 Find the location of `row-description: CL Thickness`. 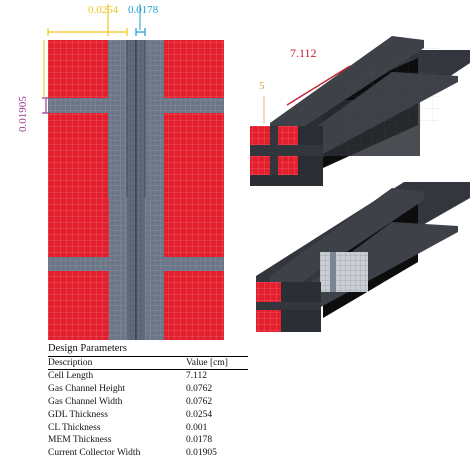

row-description: CL Thickness is located at coordinates (74, 427).